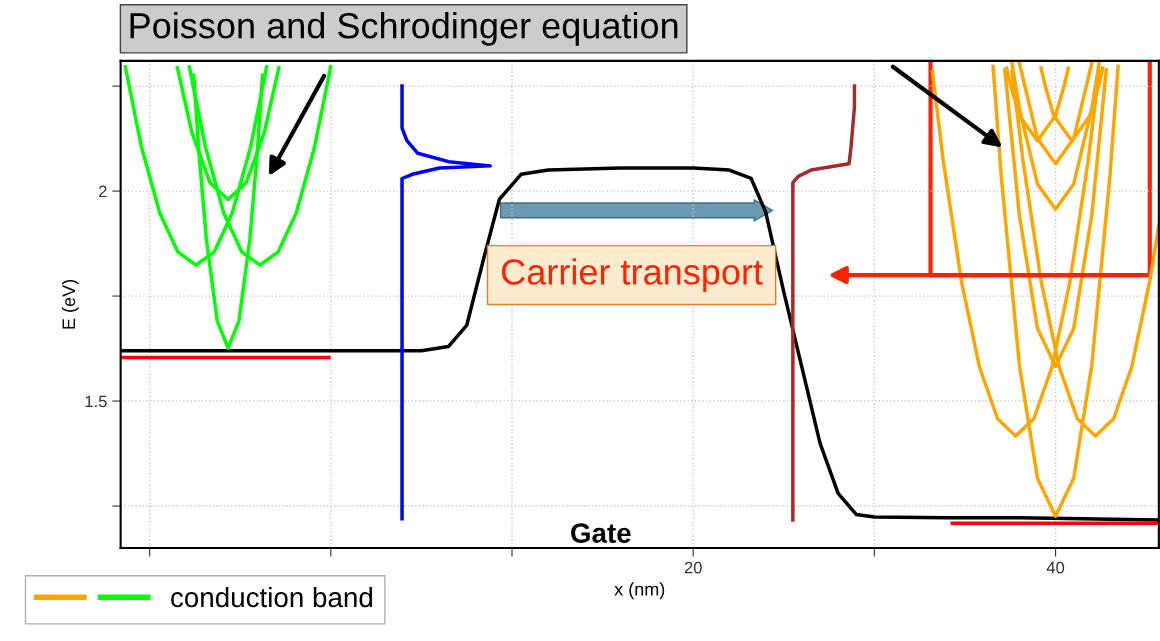 The height and width of the screenshot is (641, 1160). What do you see at coordinates (96, 401) in the screenshot?
I see `y-tick-label: 1.5` at bounding box center [96, 401].